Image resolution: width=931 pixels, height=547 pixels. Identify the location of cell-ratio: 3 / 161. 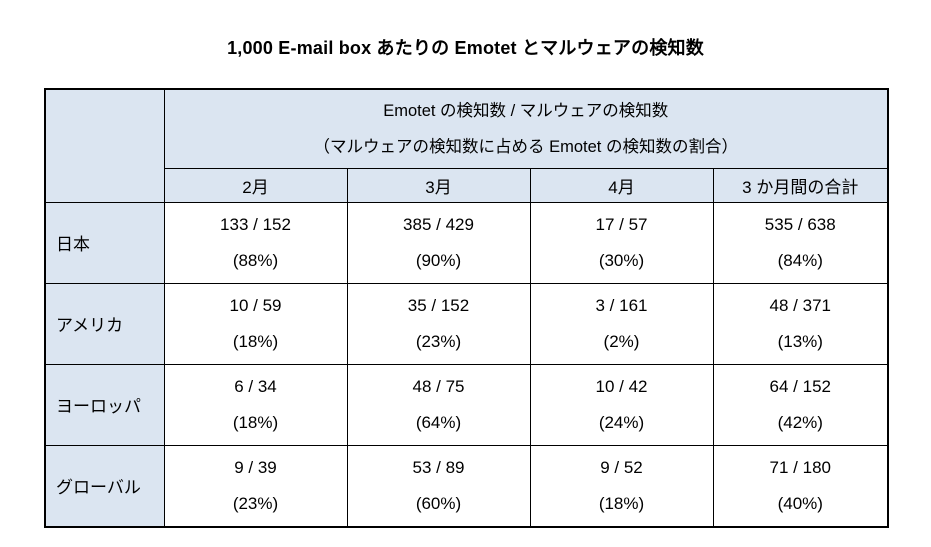
(621, 305).